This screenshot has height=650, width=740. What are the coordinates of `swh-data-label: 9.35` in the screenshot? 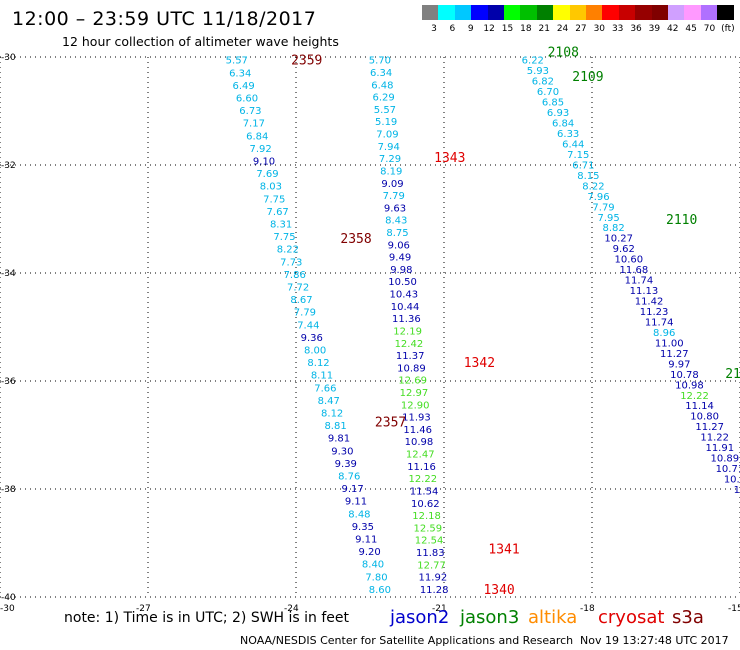 It's located at (363, 527).